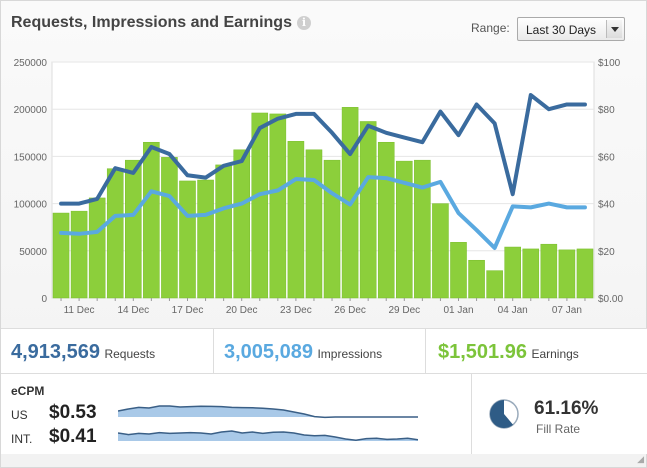  Describe the element at coordinates (55, 352) in the screenshot. I see `requests-total: 4,913,569` at that location.